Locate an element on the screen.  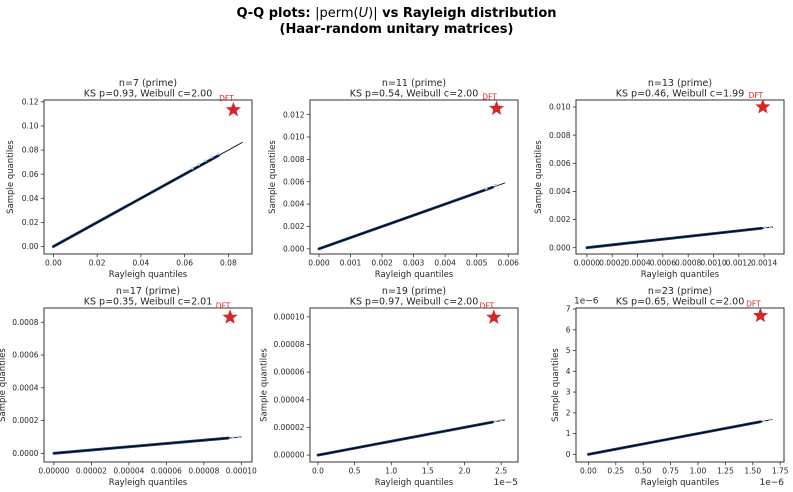
subplot-subtitle: KS p=0.65, Weibull c=2.00 is located at coordinates (680, 302).